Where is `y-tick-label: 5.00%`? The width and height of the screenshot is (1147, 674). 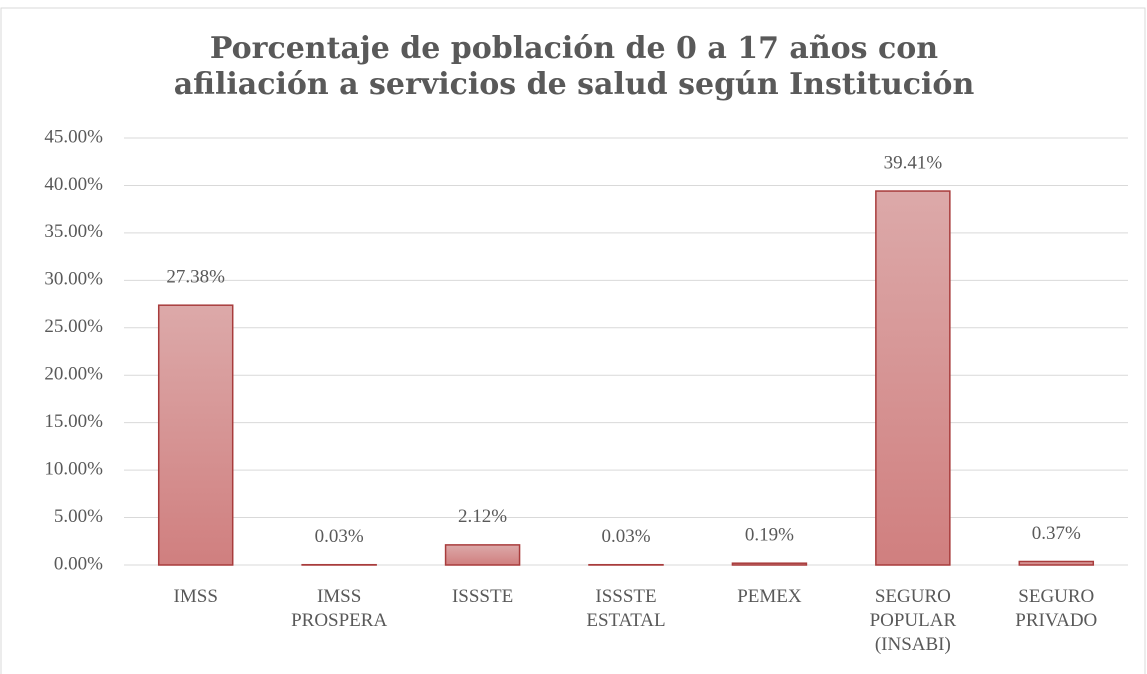
y-tick-label: 5.00% is located at coordinates (78, 516).